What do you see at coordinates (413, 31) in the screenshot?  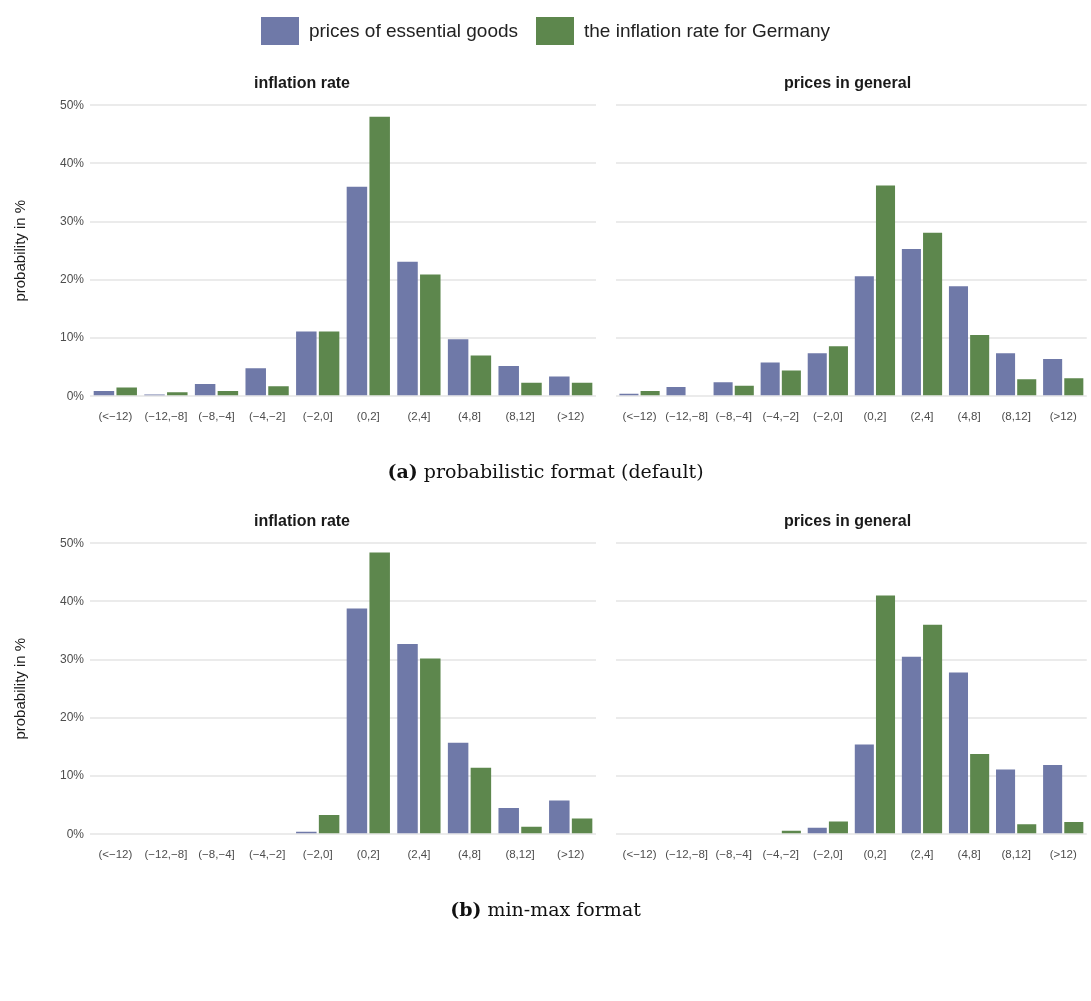 I see `legend-label: prices of essential goods` at bounding box center [413, 31].